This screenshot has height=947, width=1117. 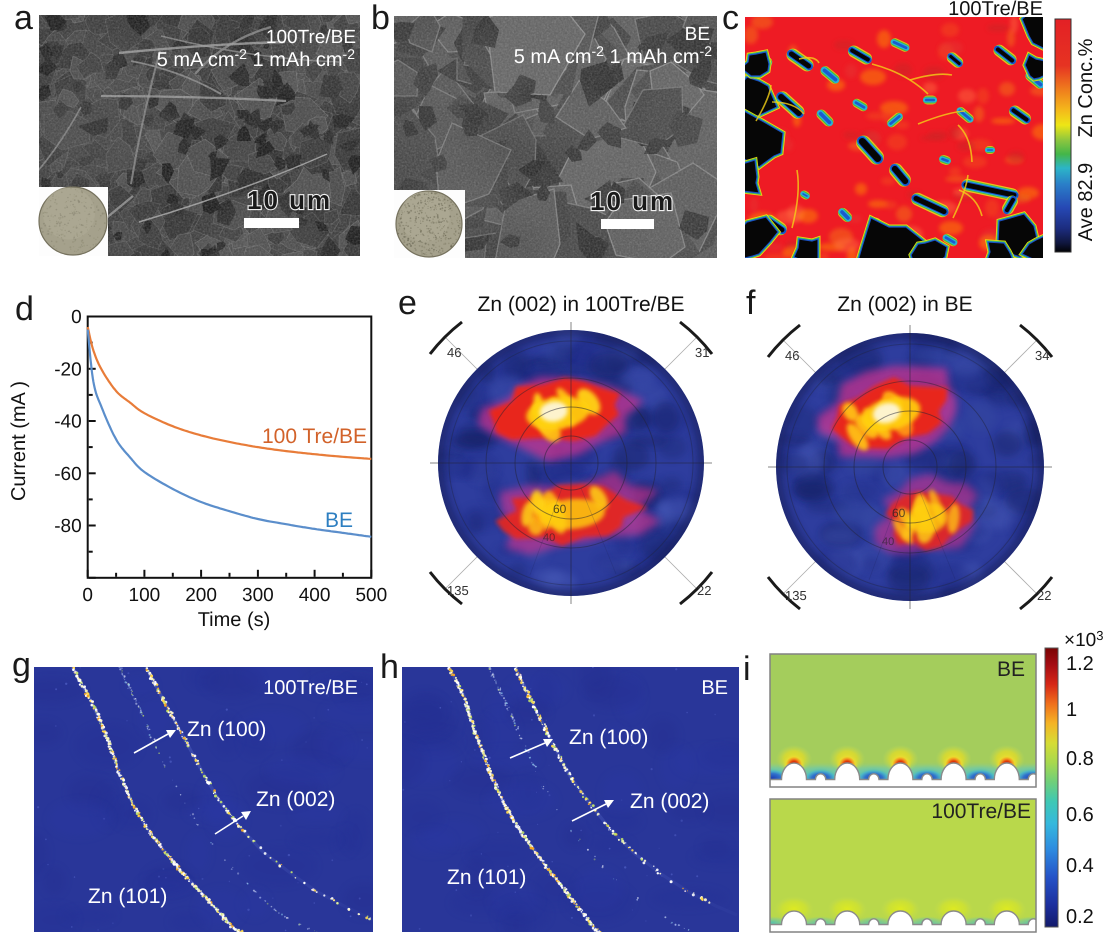 I want to click on svg-text: 0.6, so click(x=1080, y=815).